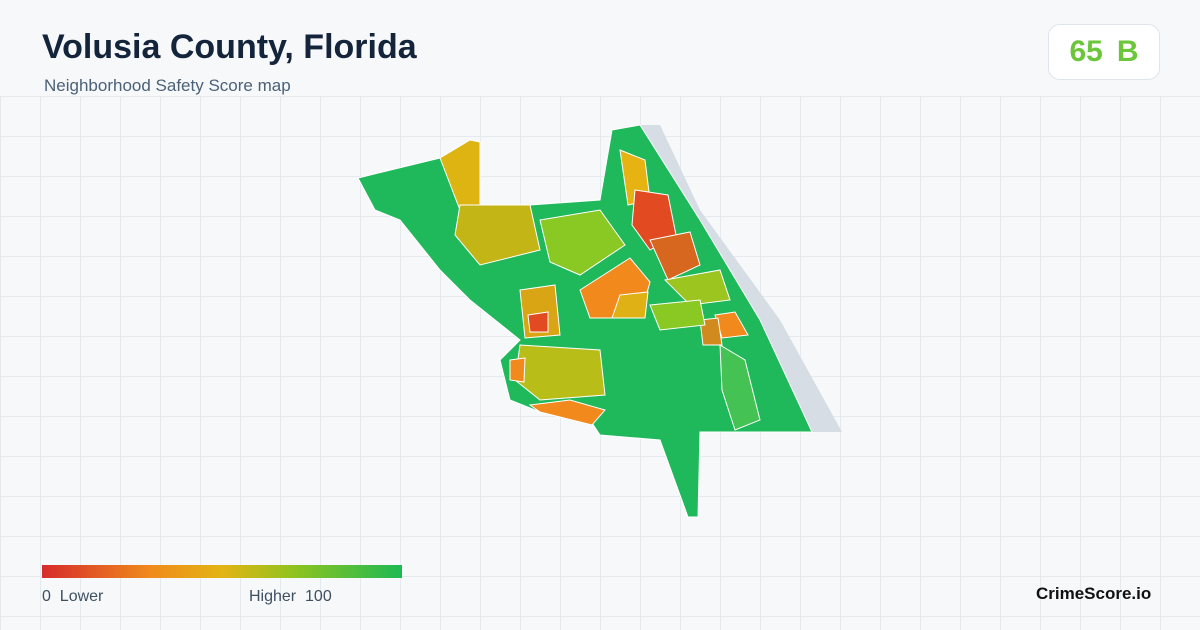 The height and width of the screenshot is (630, 1200). I want to click on legend-high: Higher 100, so click(290, 597).